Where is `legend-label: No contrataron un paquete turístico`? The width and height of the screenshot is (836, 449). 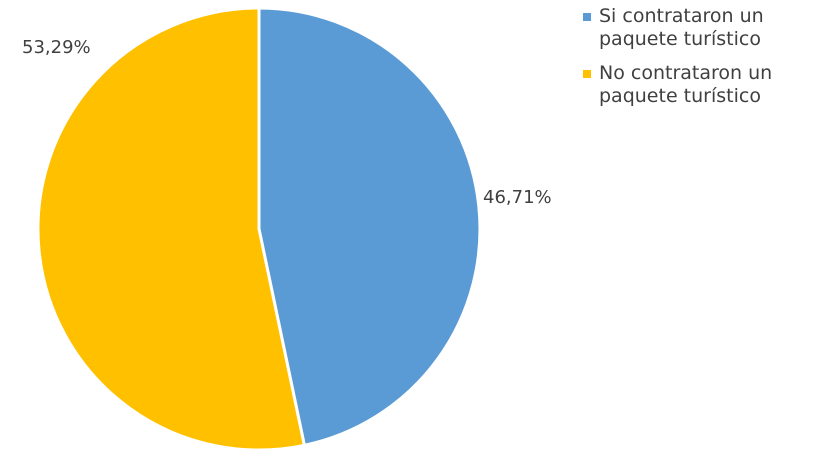
legend-label: No contrataron un paquete turístico is located at coordinates (685, 84).